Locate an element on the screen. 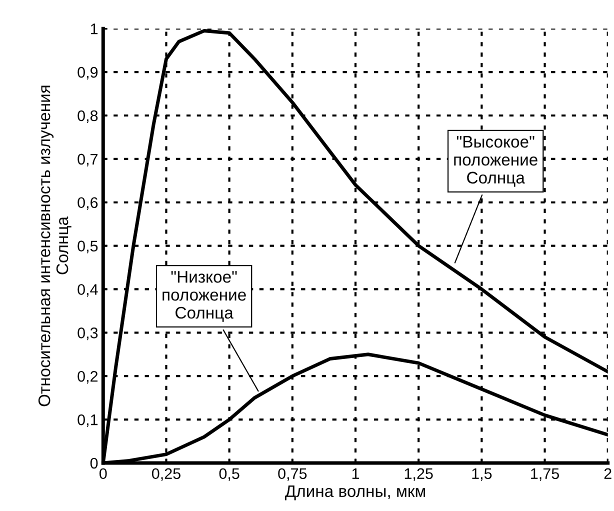  y-tick-label: 0,1 is located at coordinates (88, 421).